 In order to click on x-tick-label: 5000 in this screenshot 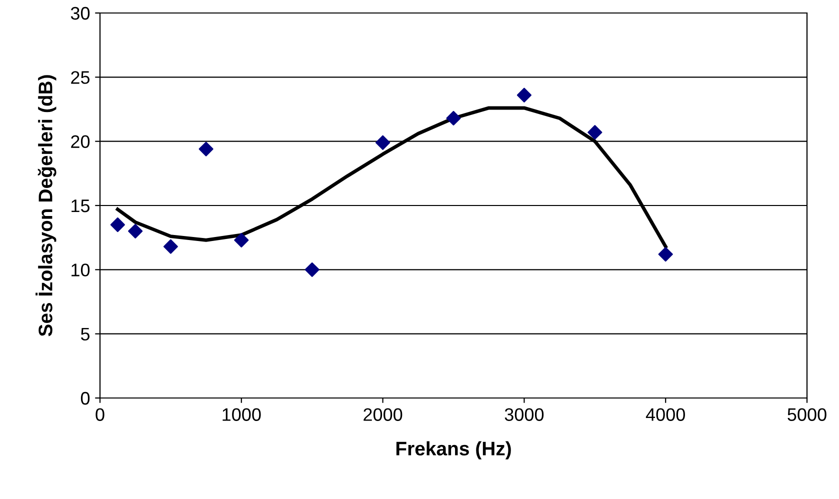, I will do `click(807, 414)`.